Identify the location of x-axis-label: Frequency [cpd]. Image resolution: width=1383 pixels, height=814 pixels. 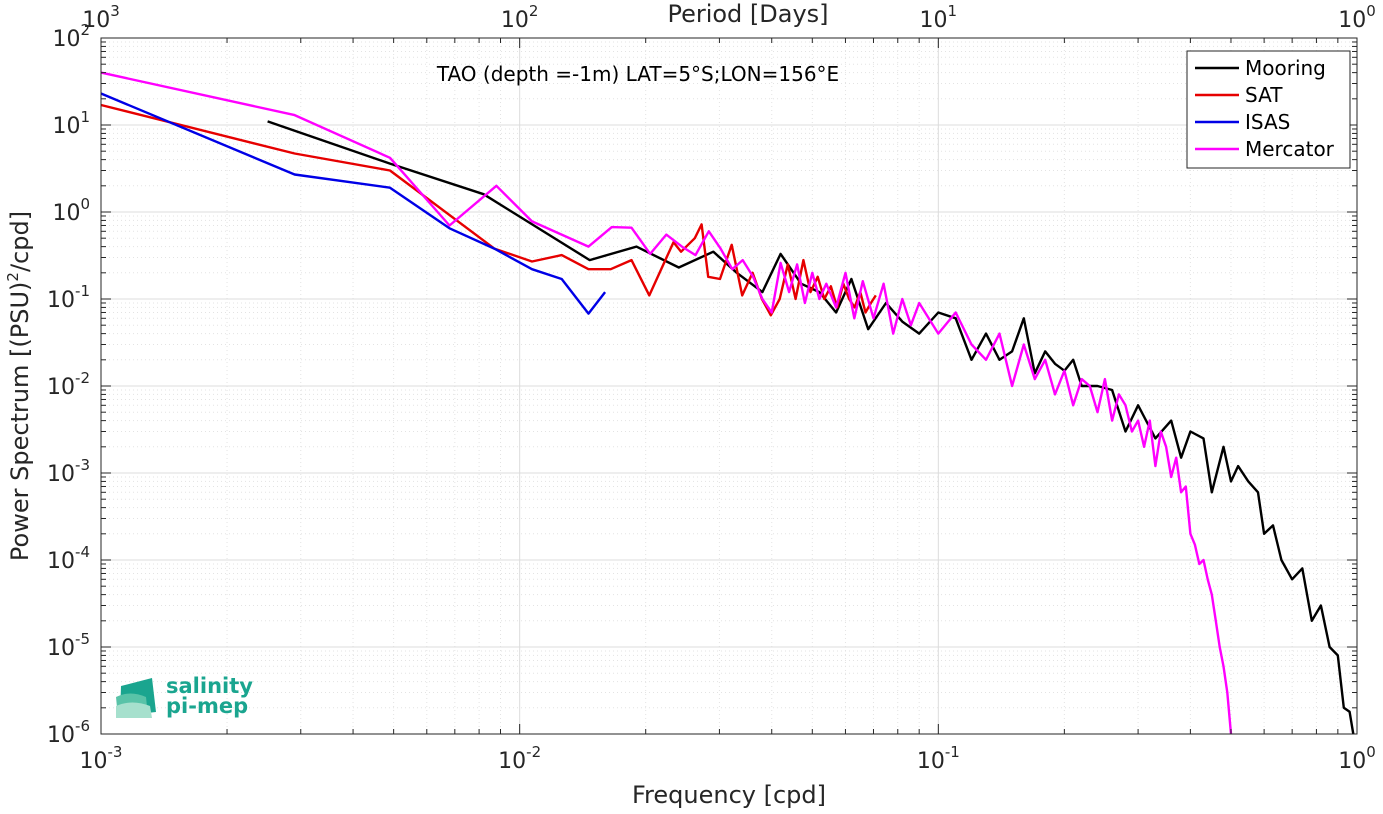
(729, 795).